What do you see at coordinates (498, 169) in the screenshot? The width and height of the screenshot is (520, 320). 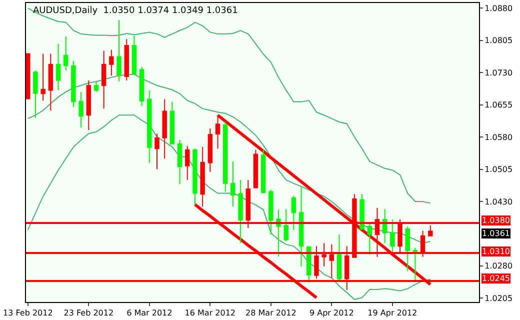 I see `y-tick-label: 1.0505` at bounding box center [498, 169].